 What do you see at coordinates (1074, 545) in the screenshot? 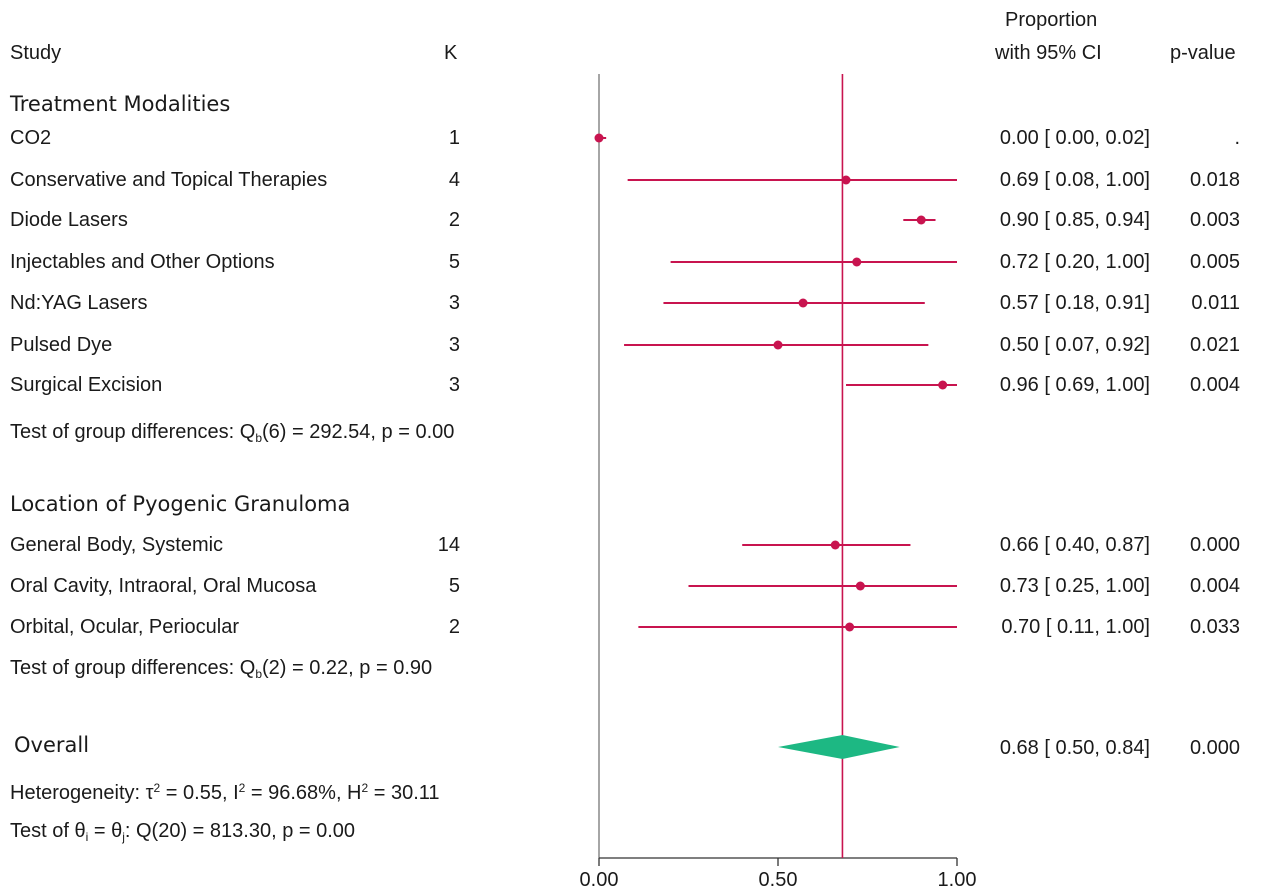
I see `study-ci-text: 0.66 [ 0.40, 0.87]` at bounding box center [1074, 545].